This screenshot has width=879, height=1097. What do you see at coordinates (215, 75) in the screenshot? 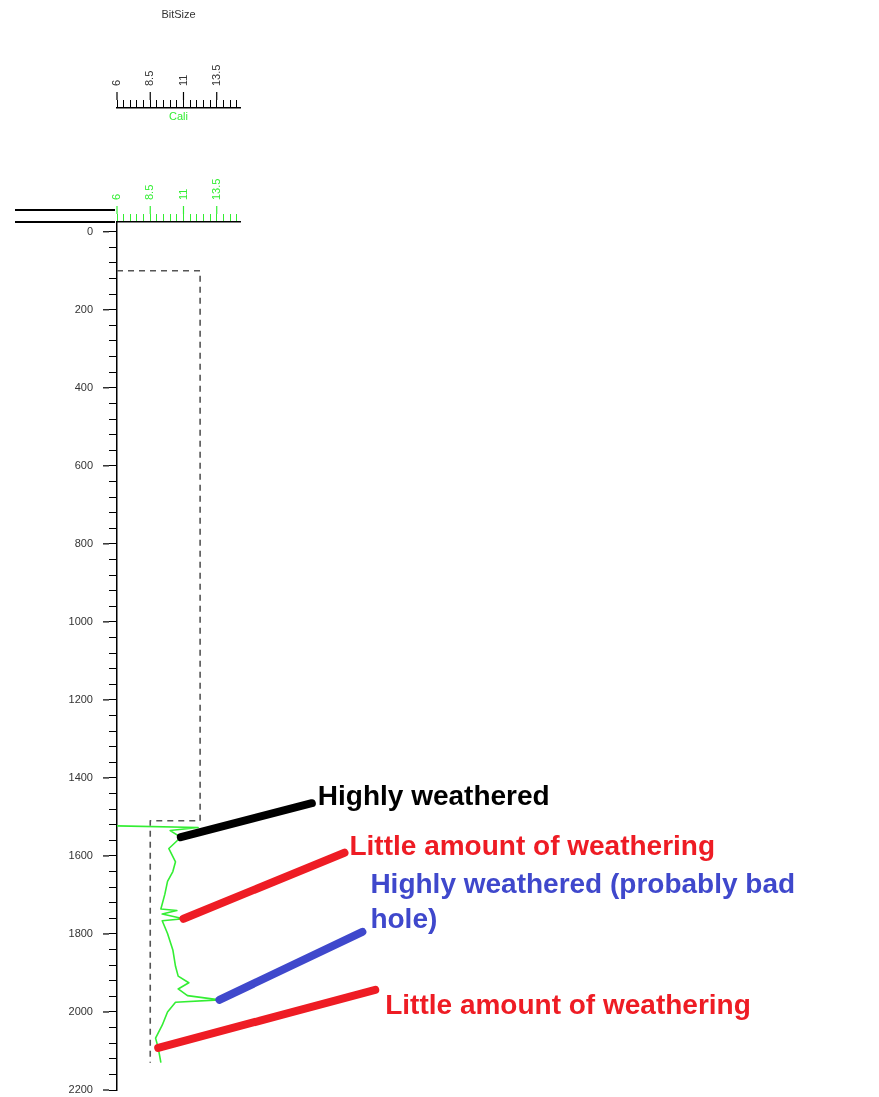
I see `x-tick-label: 13.5` at bounding box center [215, 75].